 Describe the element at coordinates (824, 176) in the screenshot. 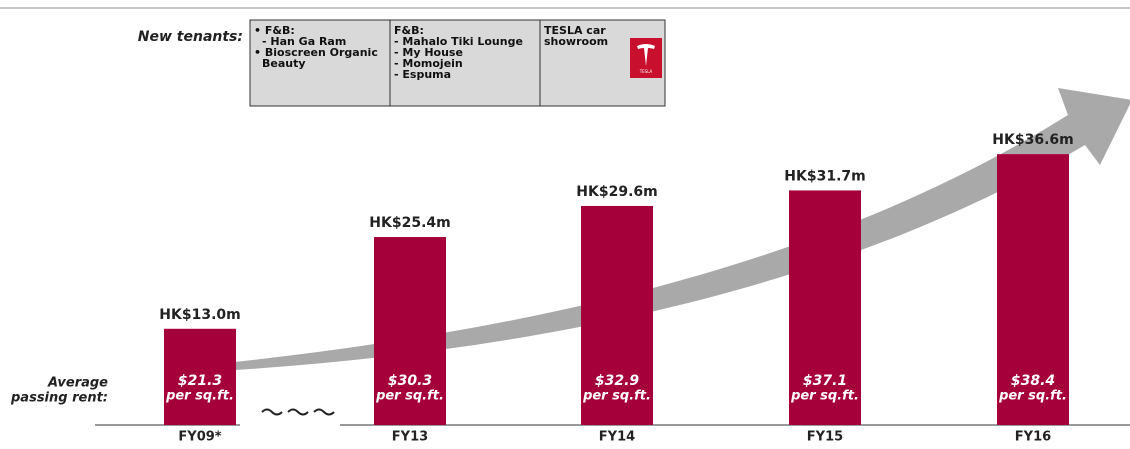

I see `value-label: HK$31.7m` at that location.